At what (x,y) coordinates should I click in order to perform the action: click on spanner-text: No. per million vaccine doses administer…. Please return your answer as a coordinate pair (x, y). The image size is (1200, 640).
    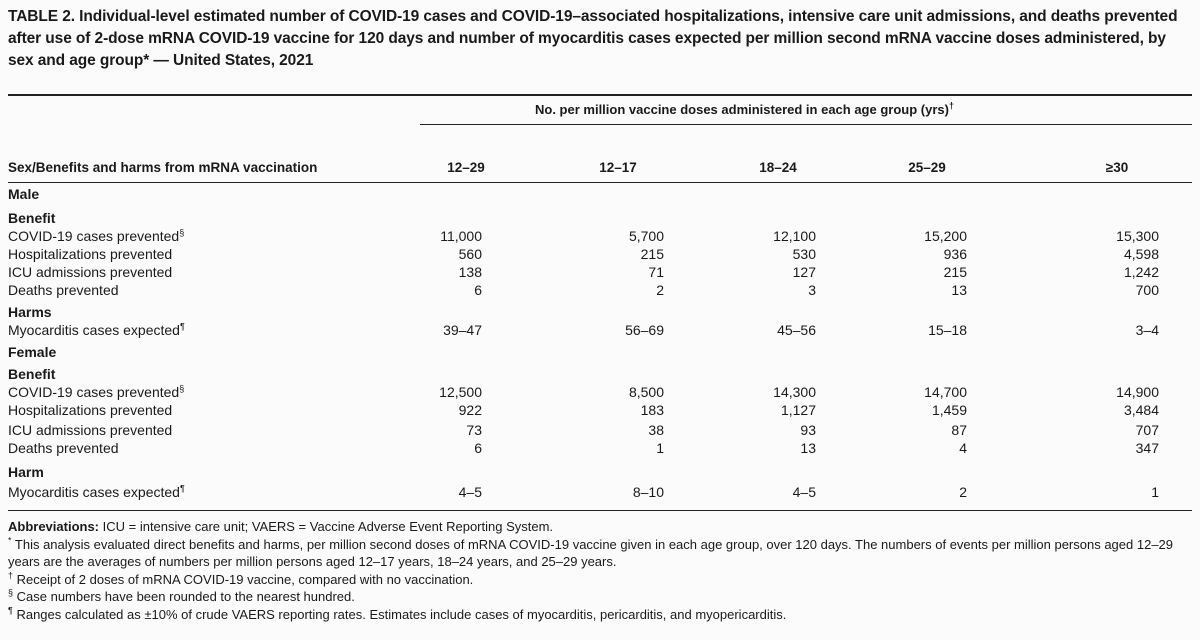
    Looking at the image, I should click on (742, 109).